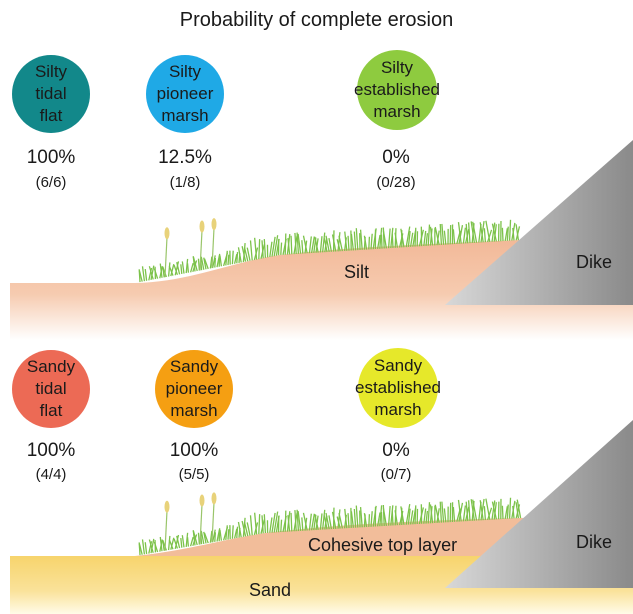 The width and height of the screenshot is (633, 614). Describe the element at coordinates (594, 262) in the screenshot. I see `silty-dike-label: Dike` at that location.